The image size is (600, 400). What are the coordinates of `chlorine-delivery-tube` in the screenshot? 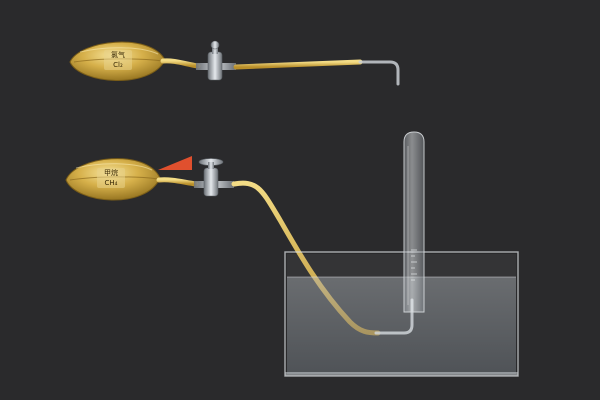 It's located at (298, 64).